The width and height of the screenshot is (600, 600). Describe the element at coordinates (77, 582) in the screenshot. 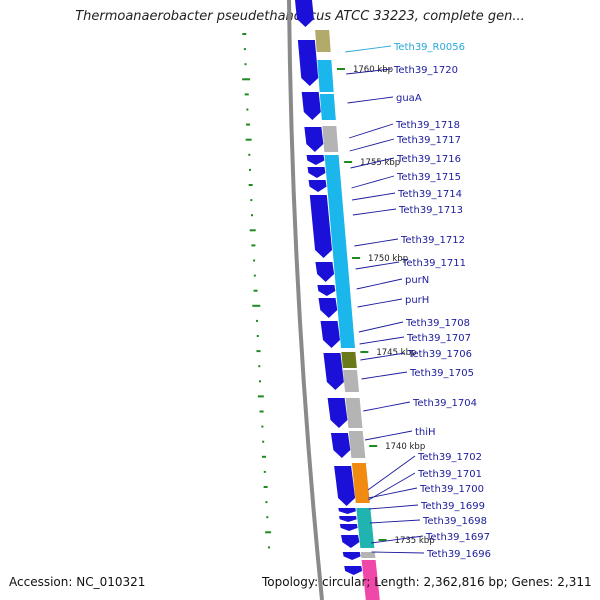

I see `accession-text: Accession: NC_010321` at that location.